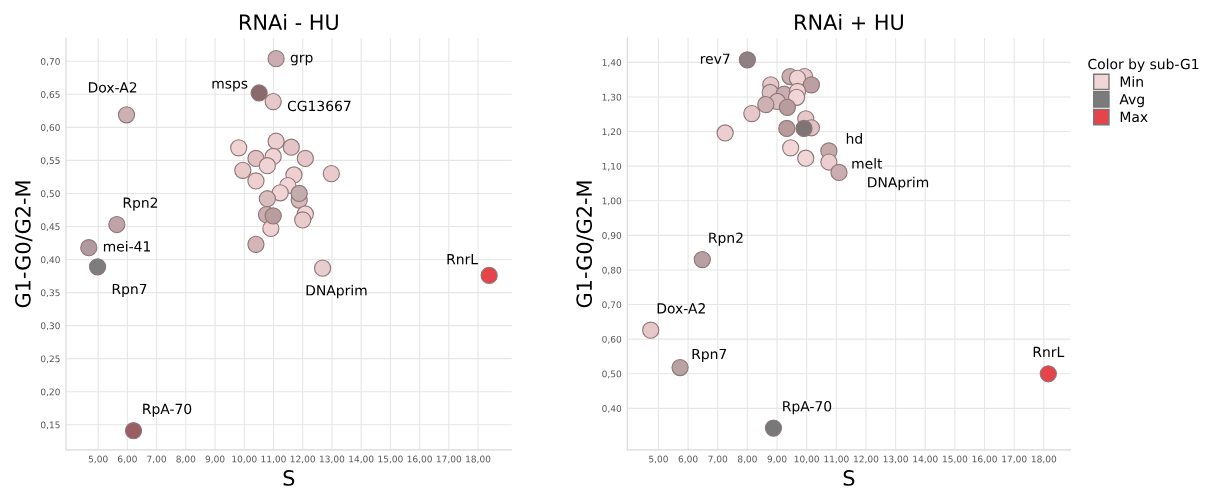 The width and height of the screenshot is (1211, 489). I want to click on x-tick-label: 8,00, so click(747, 459).